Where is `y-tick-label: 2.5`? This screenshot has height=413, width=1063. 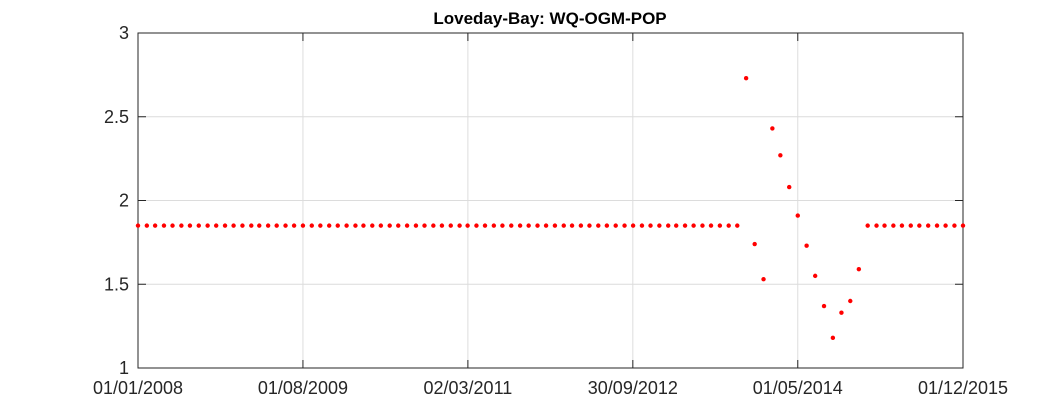
y-tick-label: 2.5 is located at coordinates (116, 117).